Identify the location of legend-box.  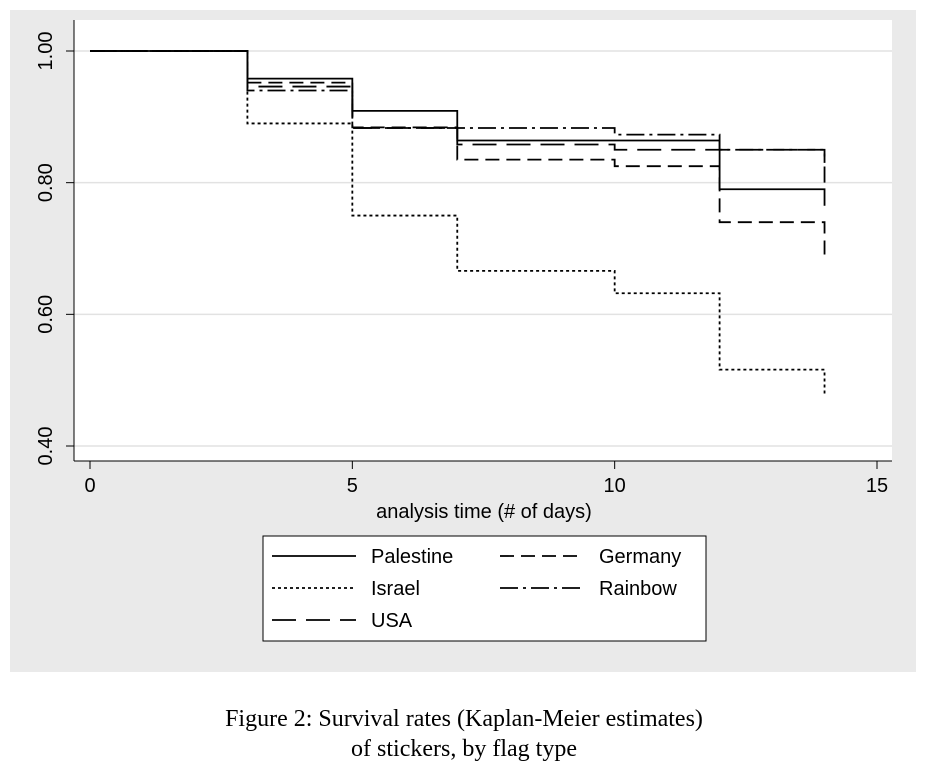
(484, 588).